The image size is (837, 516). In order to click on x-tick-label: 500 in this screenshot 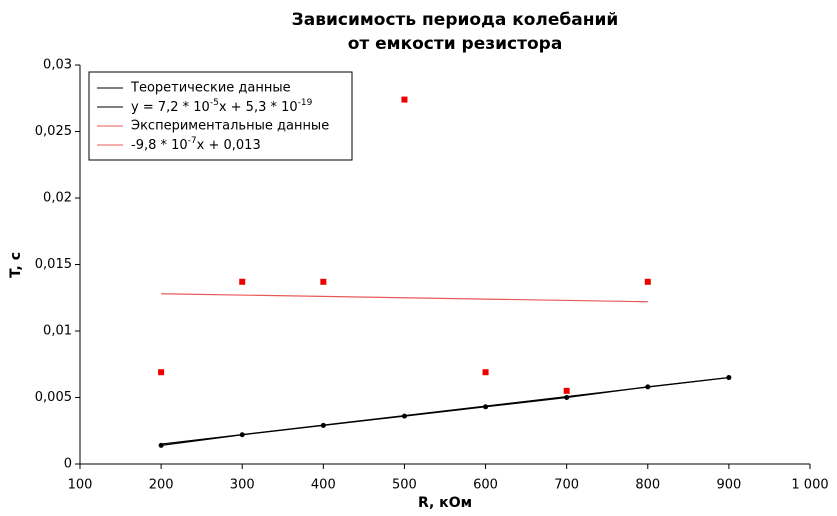, I will do `click(404, 485)`.